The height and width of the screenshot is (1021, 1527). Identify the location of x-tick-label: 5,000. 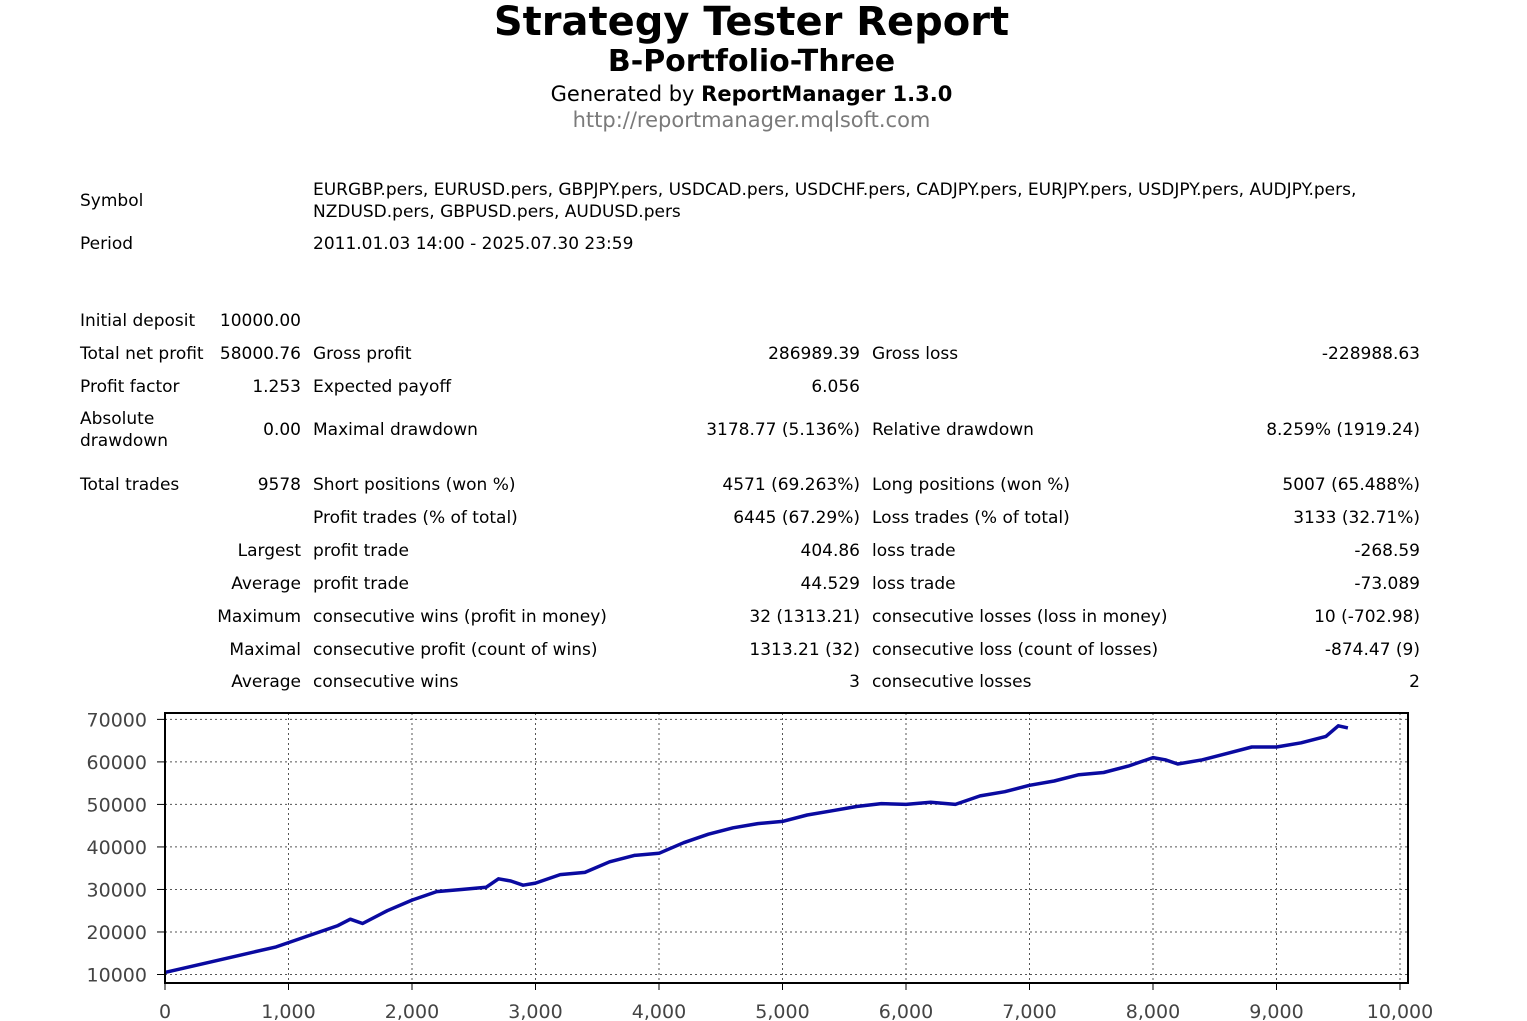
(782, 1011).